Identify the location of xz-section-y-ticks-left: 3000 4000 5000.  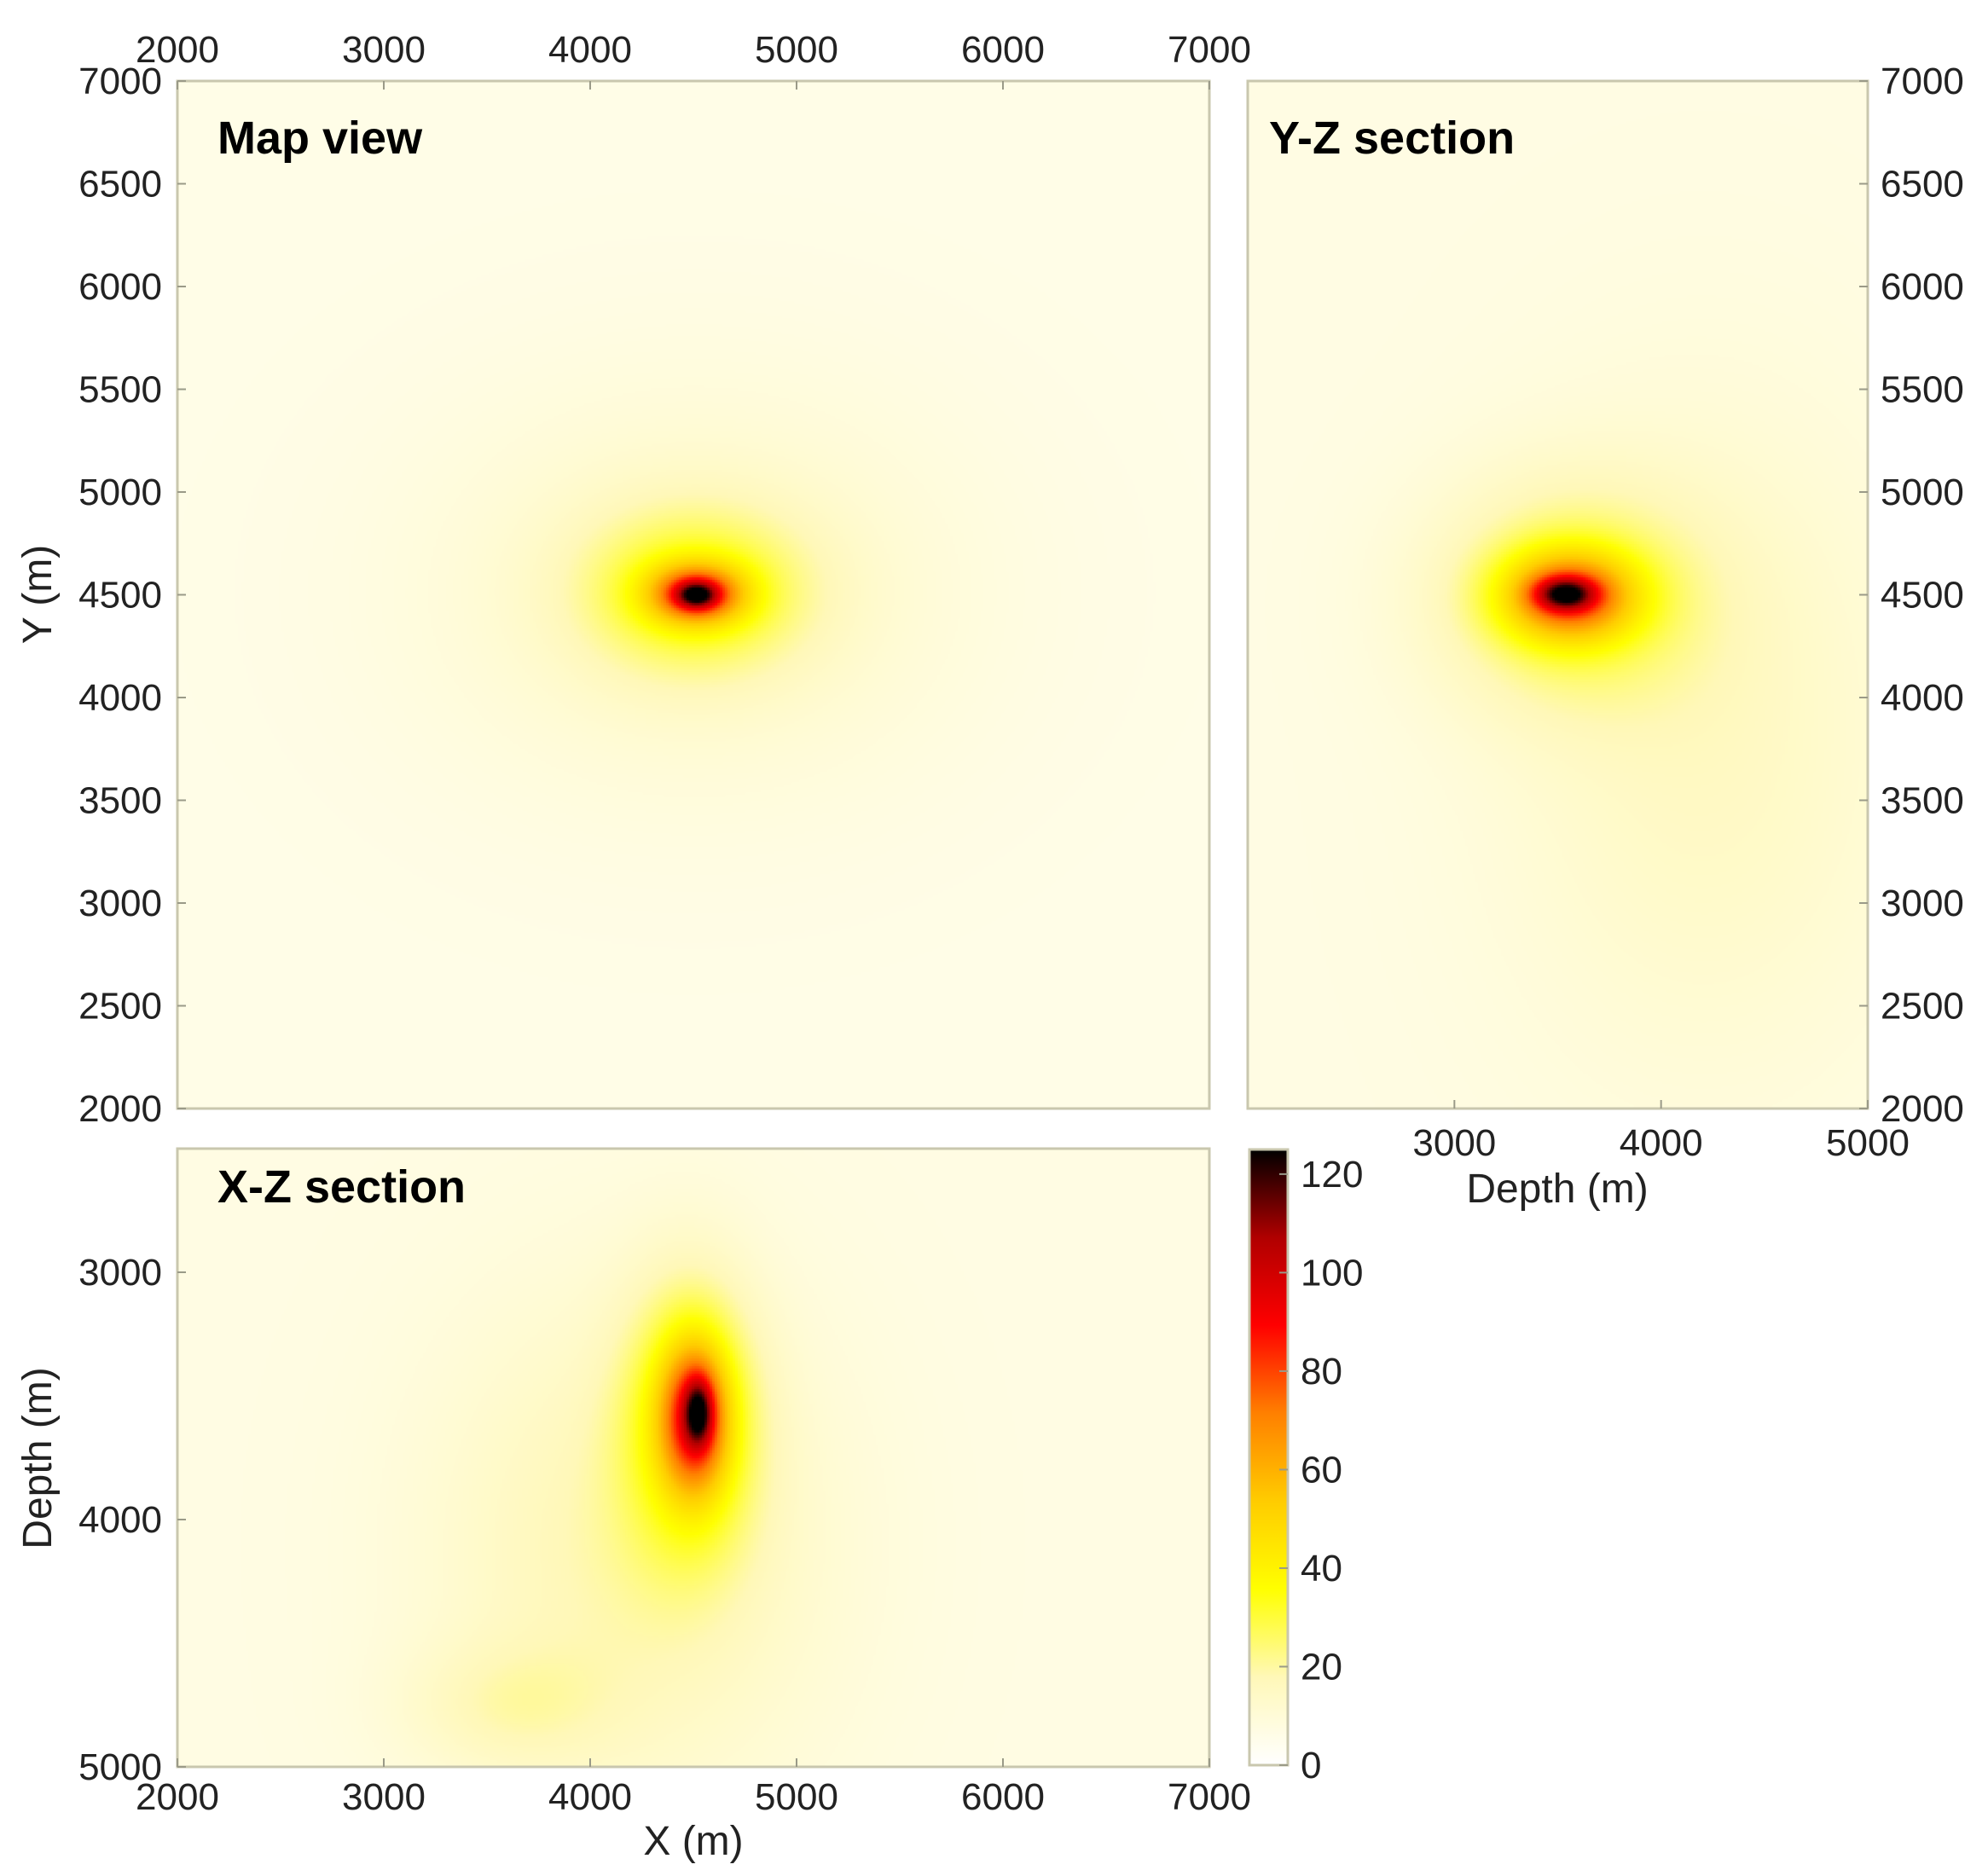
(132, 1520).